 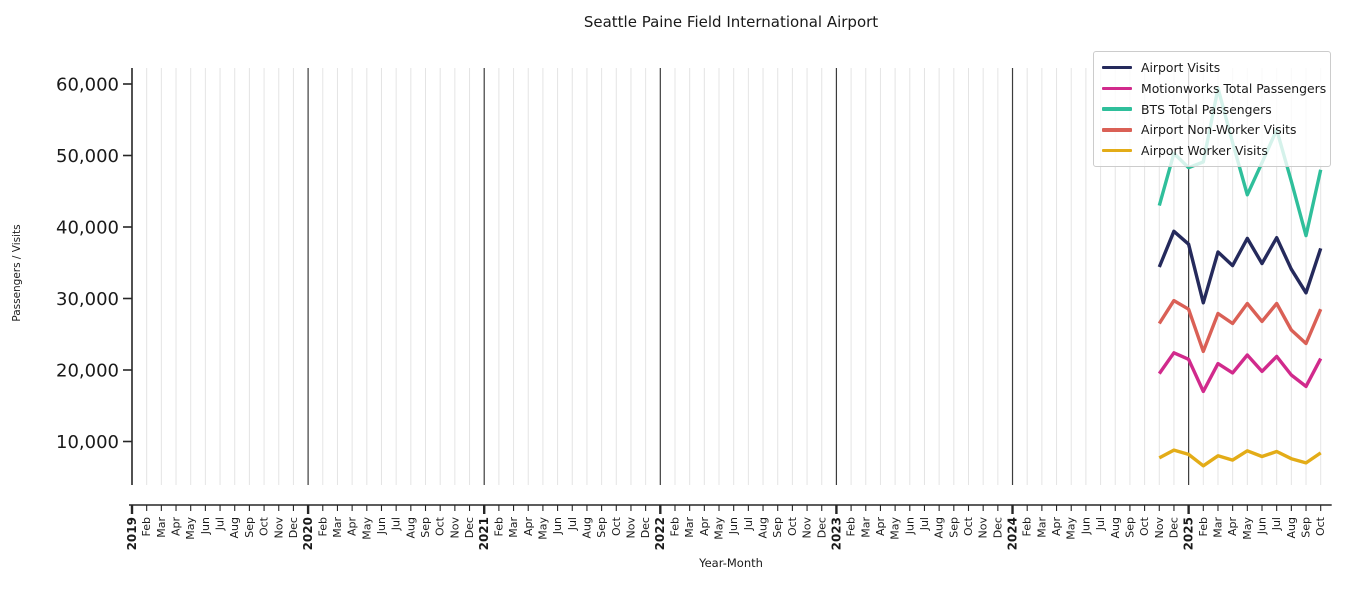 What do you see at coordinates (87, 371) in the screenshot?
I see `y-tick-label: 20,000` at bounding box center [87, 371].